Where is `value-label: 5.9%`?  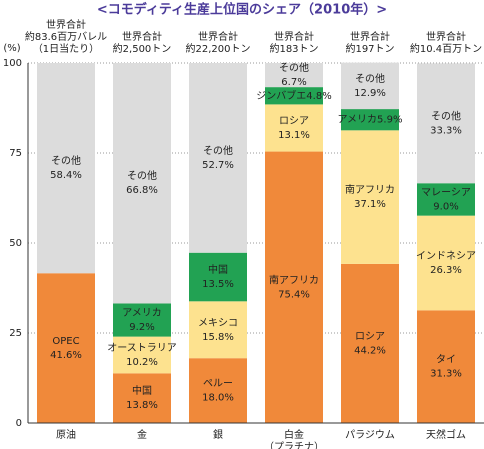 value-label: 5.9% is located at coordinates (389, 120).